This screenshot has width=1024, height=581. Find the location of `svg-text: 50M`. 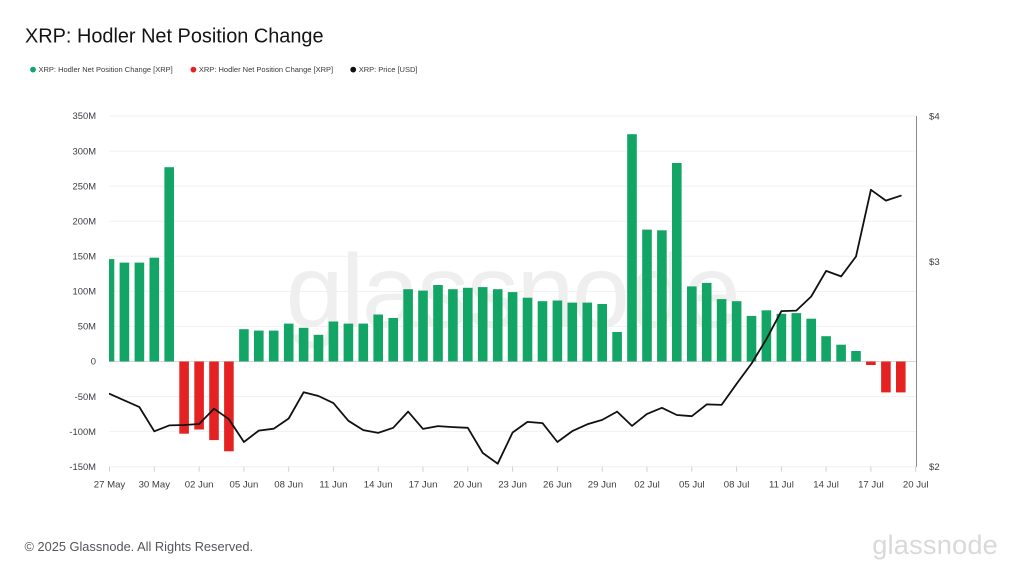

svg-text: 50M is located at coordinates (87, 326).